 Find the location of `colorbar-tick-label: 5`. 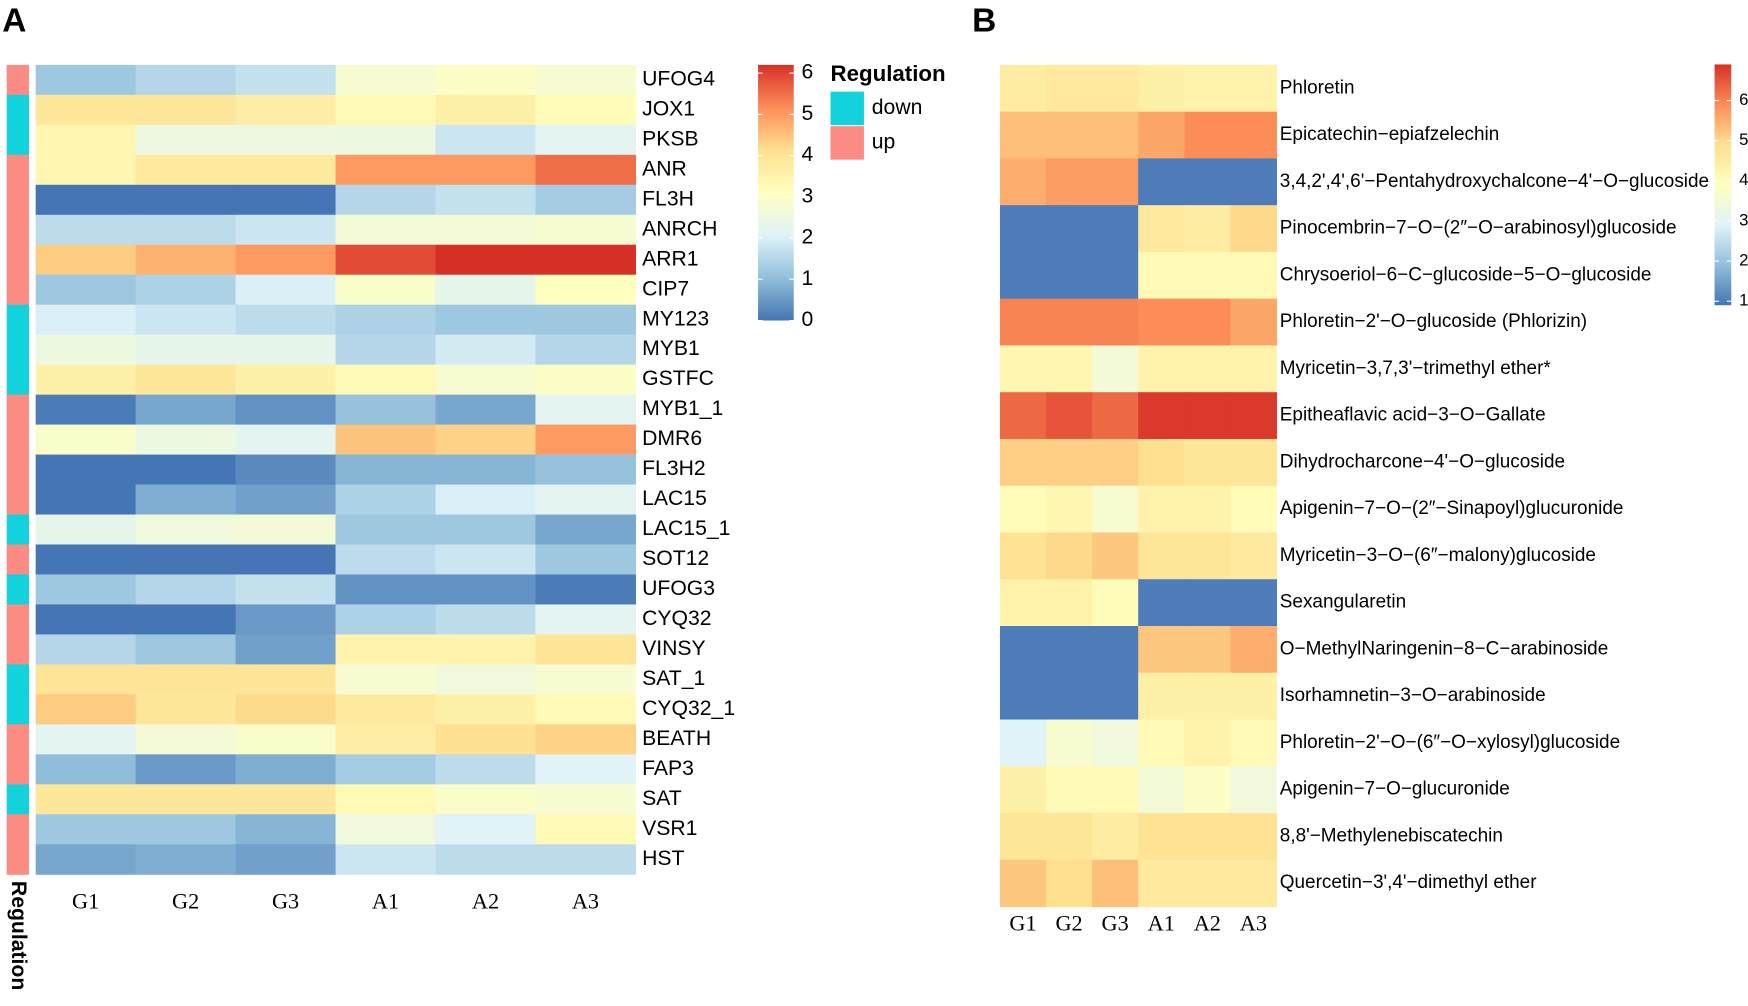

colorbar-tick-label: 5 is located at coordinates (808, 113).